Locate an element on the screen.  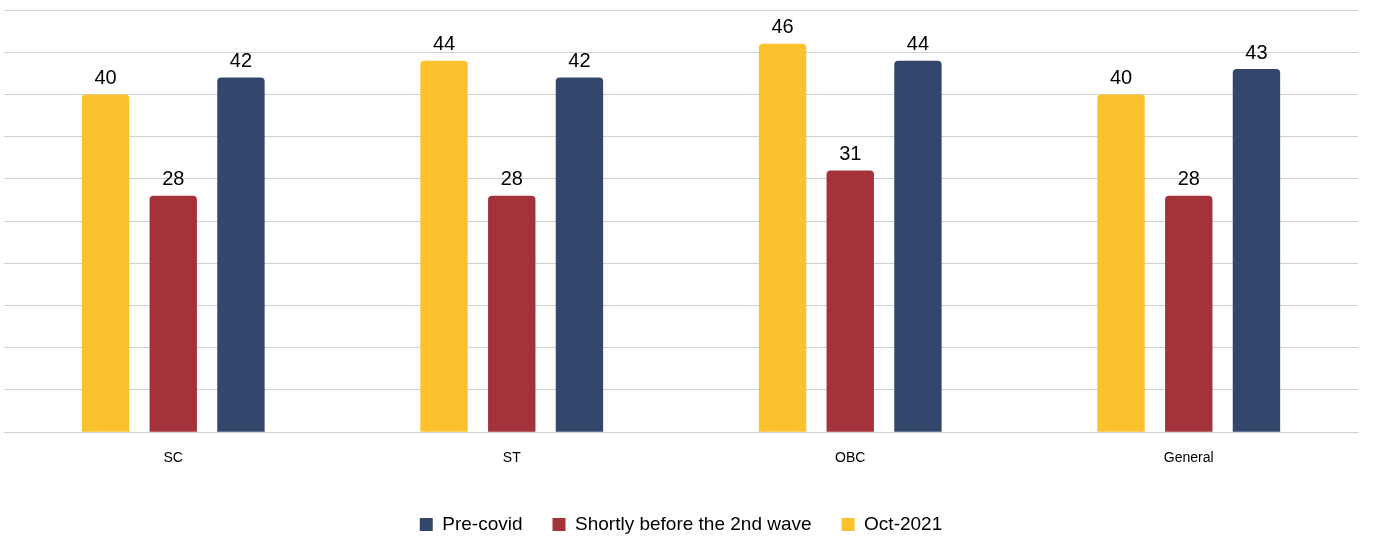
x-tick-label: SC is located at coordinates (173, 457).